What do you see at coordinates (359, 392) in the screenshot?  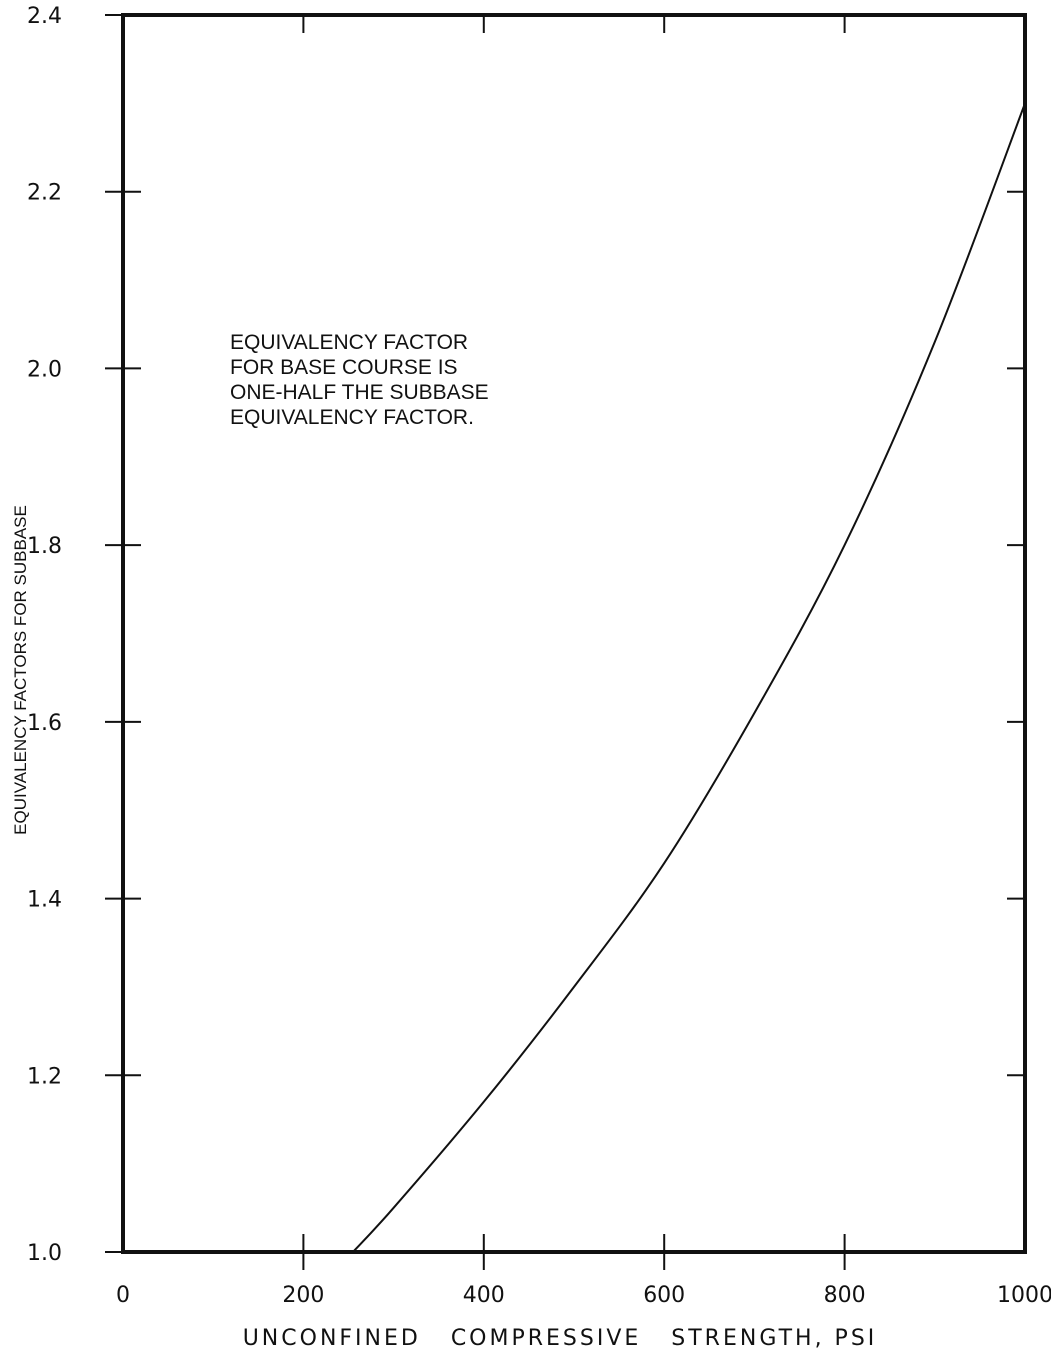 I see `annotation-line: ONE-HALF THE SUBBASE` at bounding box center [359, 392].